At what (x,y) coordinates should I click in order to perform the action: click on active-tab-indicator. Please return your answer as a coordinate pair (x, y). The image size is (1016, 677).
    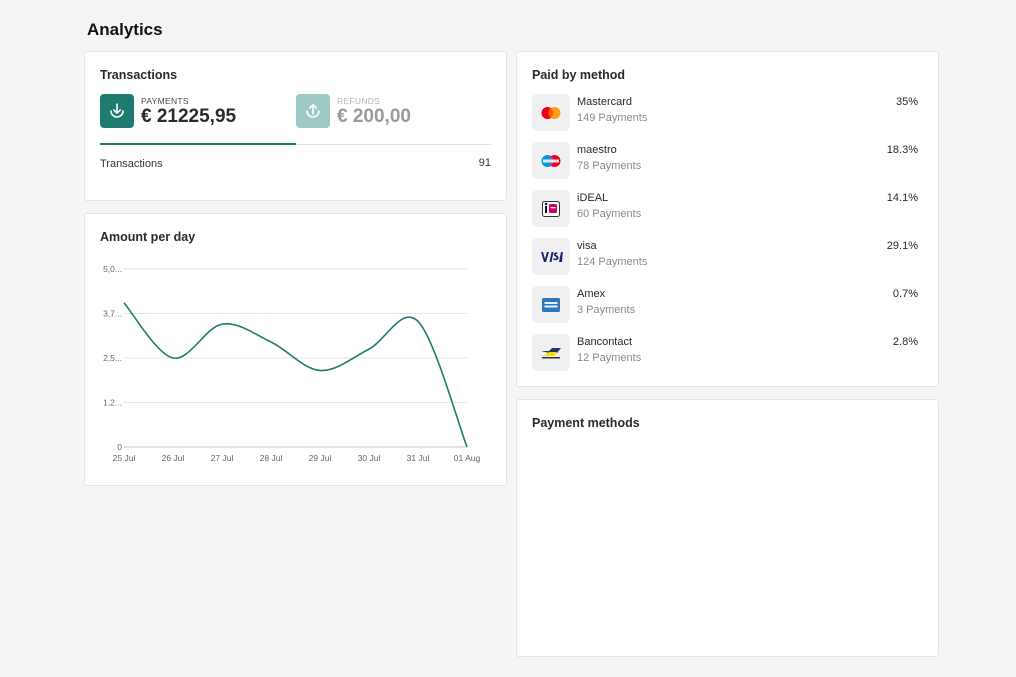
    Looking at the image, I should click on (198, 144).